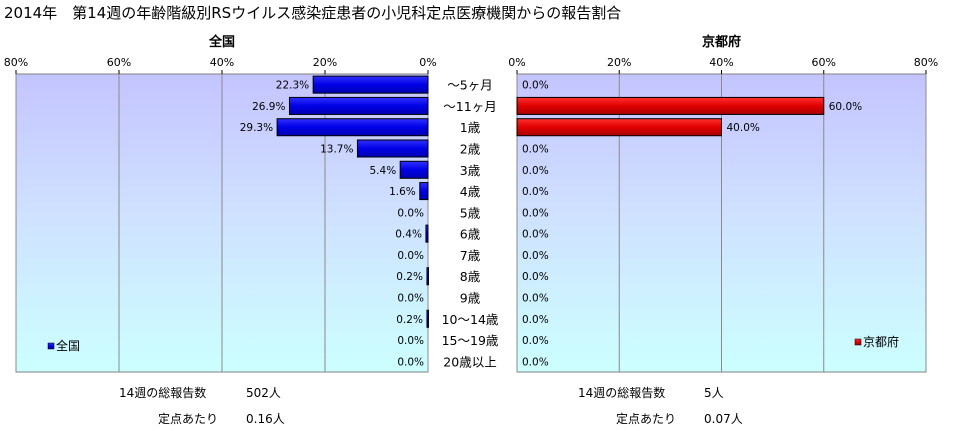  I want to click on national-tick-label: 40%, so click(222, 62).